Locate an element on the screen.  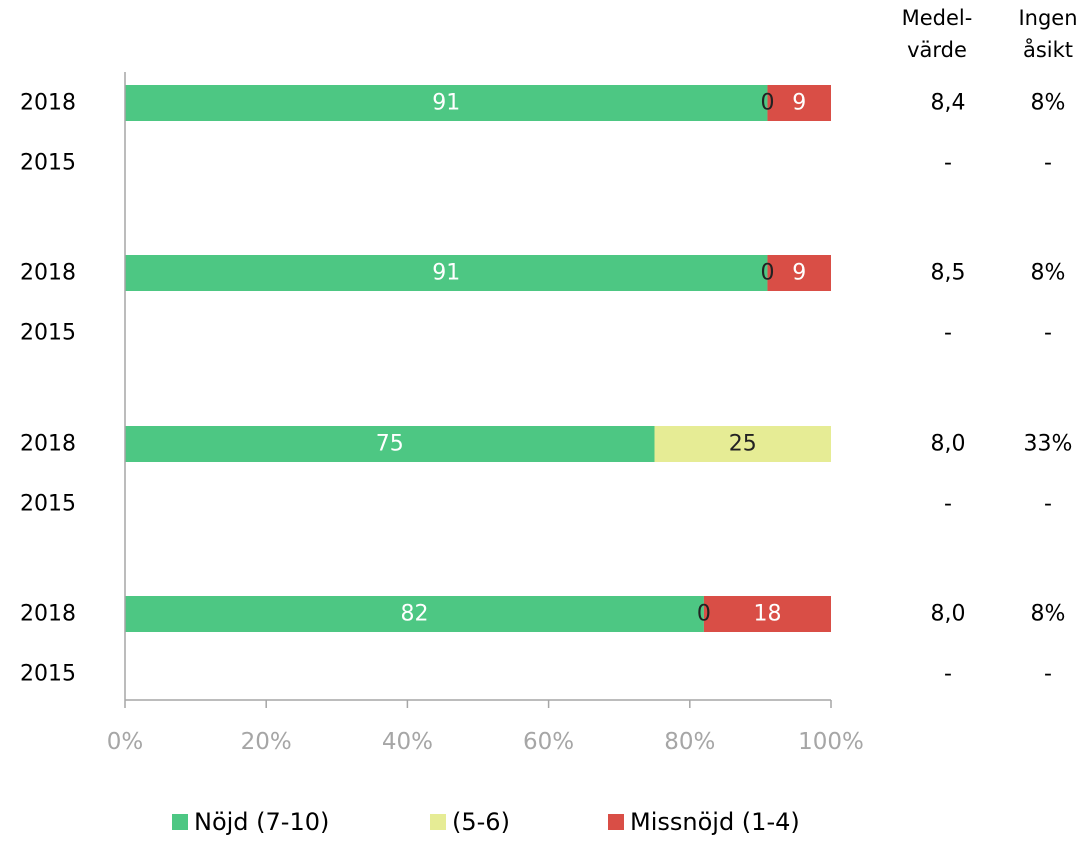
legend-label-dissatisfied: Missnöjd (1-4) is located at coordinates (715, 822).